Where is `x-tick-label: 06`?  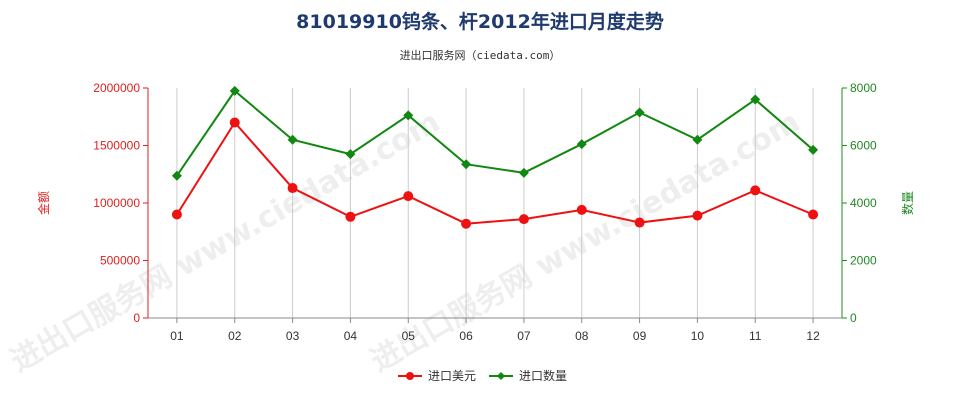
x-tick-label: 06 is located at coordinates (466, 336).